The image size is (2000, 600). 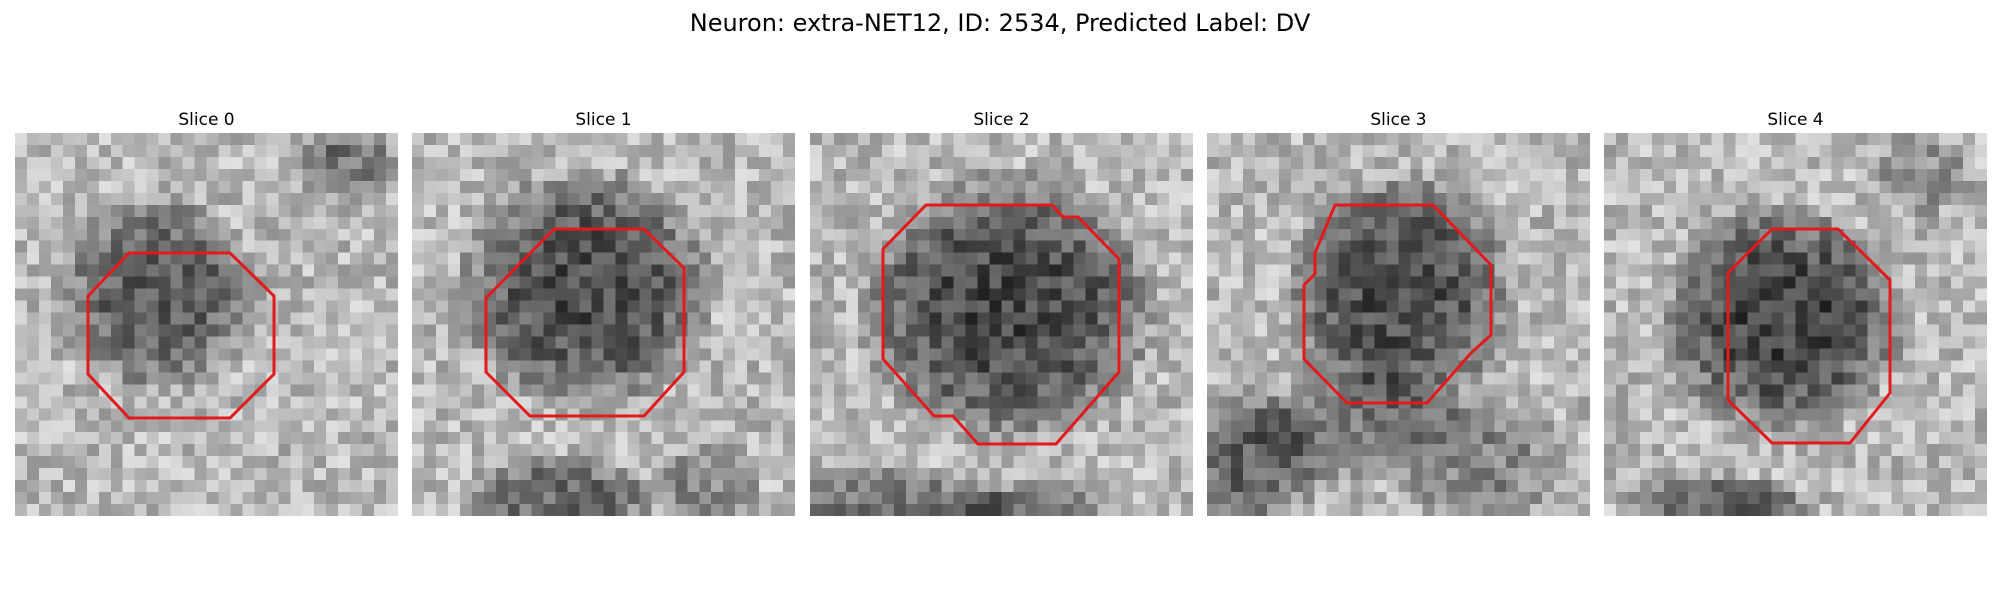 I want to click on slice-panel-4: Slice 4, so click(x=1795, y=312).